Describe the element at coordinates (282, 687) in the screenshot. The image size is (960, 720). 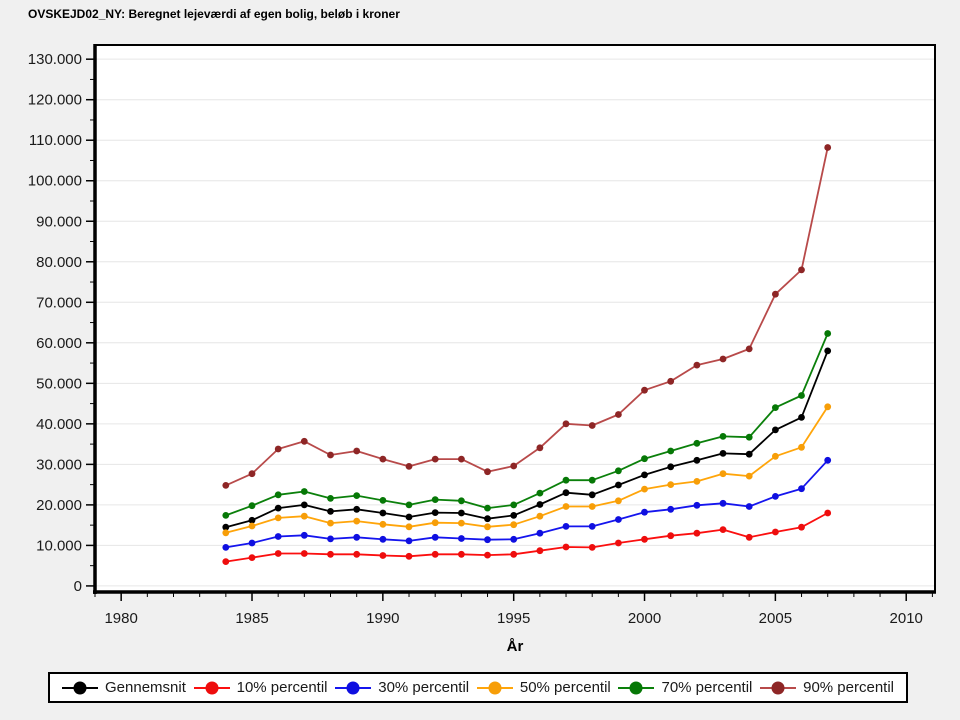
I see `legend-label: 10% percentil` at that location.